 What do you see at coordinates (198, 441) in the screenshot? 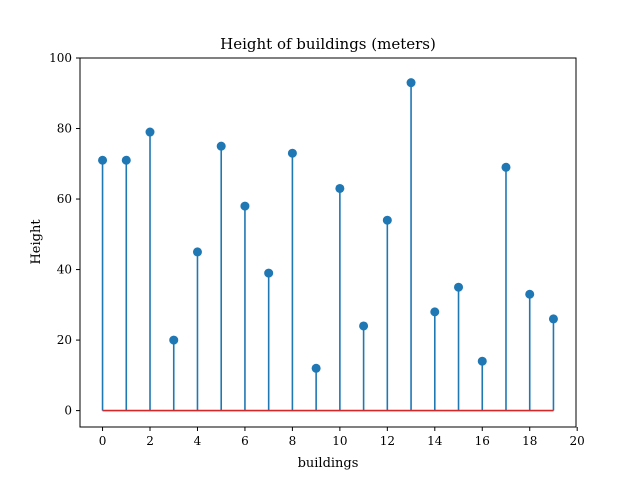
I see `x-tick-label: 4` at bounding box center [198, 441].